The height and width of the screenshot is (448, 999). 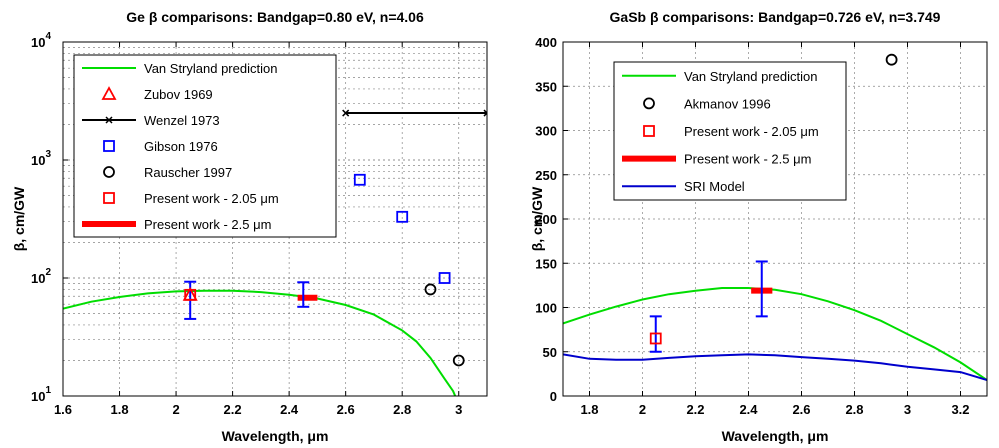 What do you see at coordinates (553, 396) in the screenshot?
I see `y-tick-label: 0` at bounding box center [553, 396].